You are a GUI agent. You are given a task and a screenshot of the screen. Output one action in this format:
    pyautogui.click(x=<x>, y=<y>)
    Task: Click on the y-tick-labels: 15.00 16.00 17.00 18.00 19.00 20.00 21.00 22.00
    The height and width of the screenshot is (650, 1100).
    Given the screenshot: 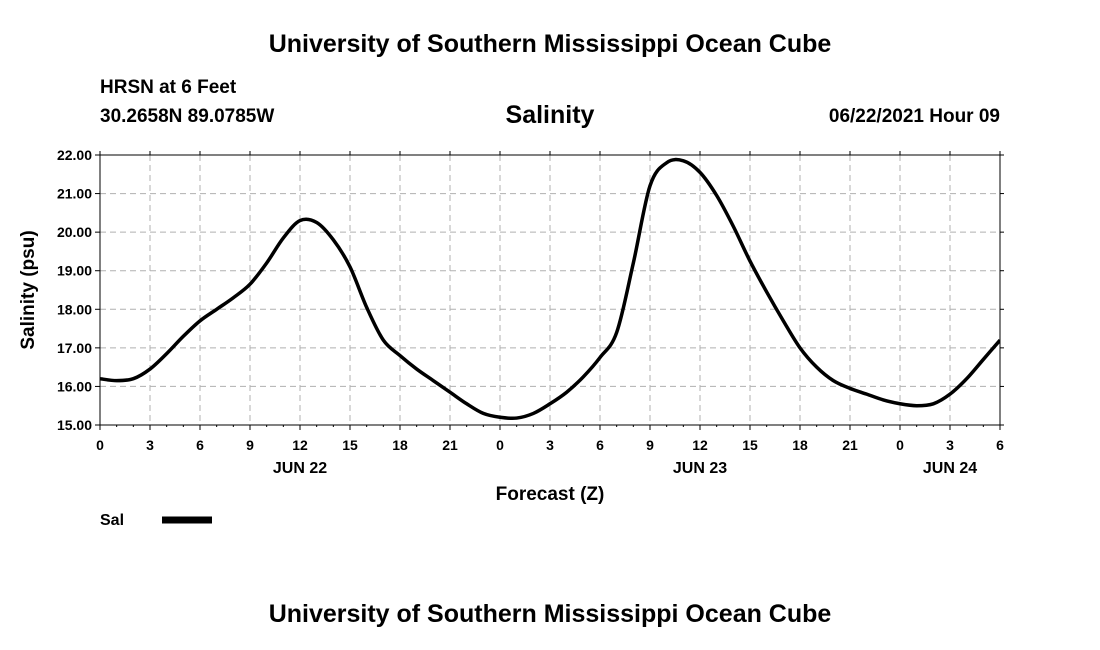 What is the action you would take?
    pyautogui.click(x=74, y=290)
    